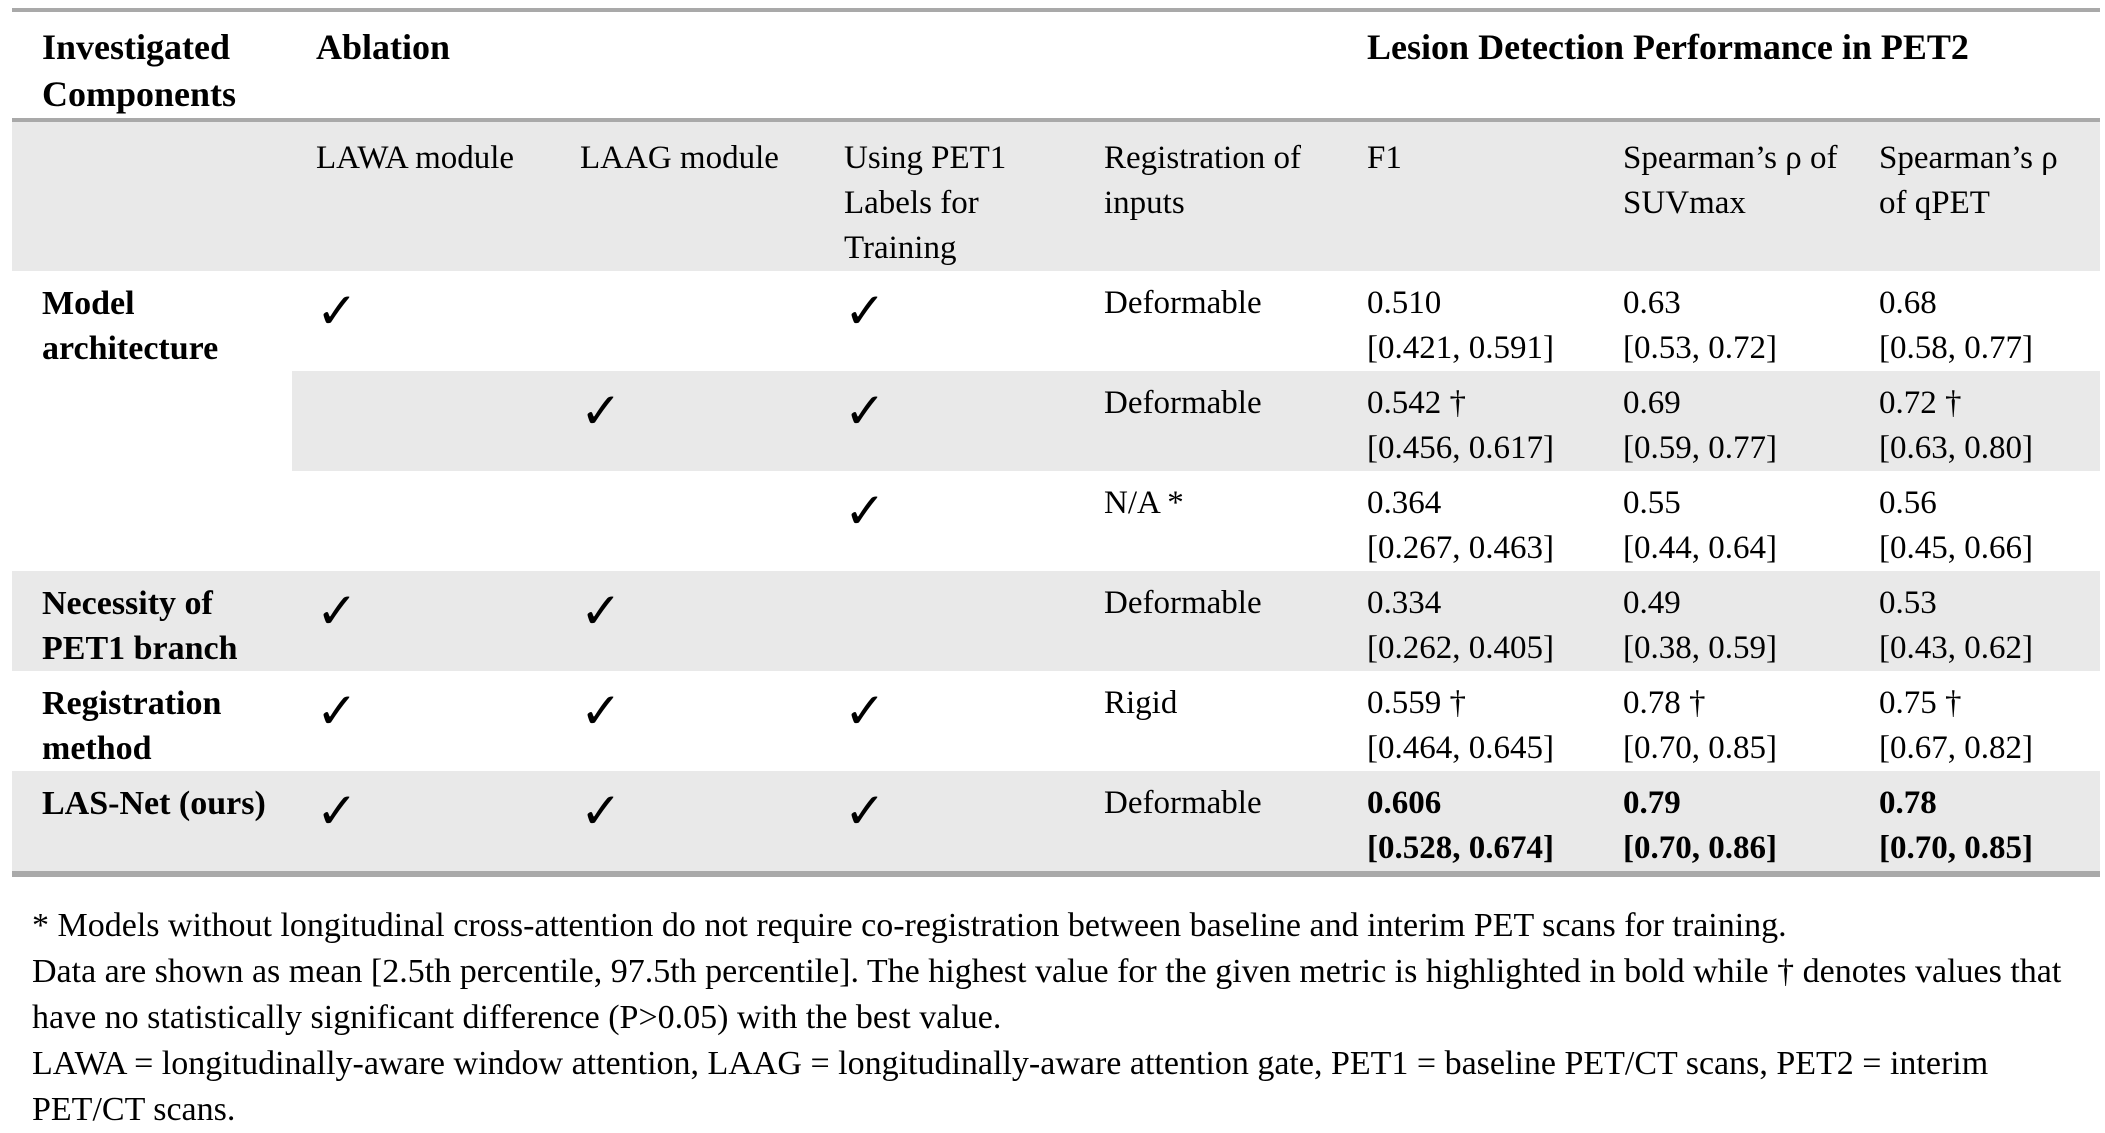 The width and height of the screenshot is (2105, 1133). I want to click on cell-spearman-qpet: 0.56 [0.45, 0.66], so click(1977, 521).